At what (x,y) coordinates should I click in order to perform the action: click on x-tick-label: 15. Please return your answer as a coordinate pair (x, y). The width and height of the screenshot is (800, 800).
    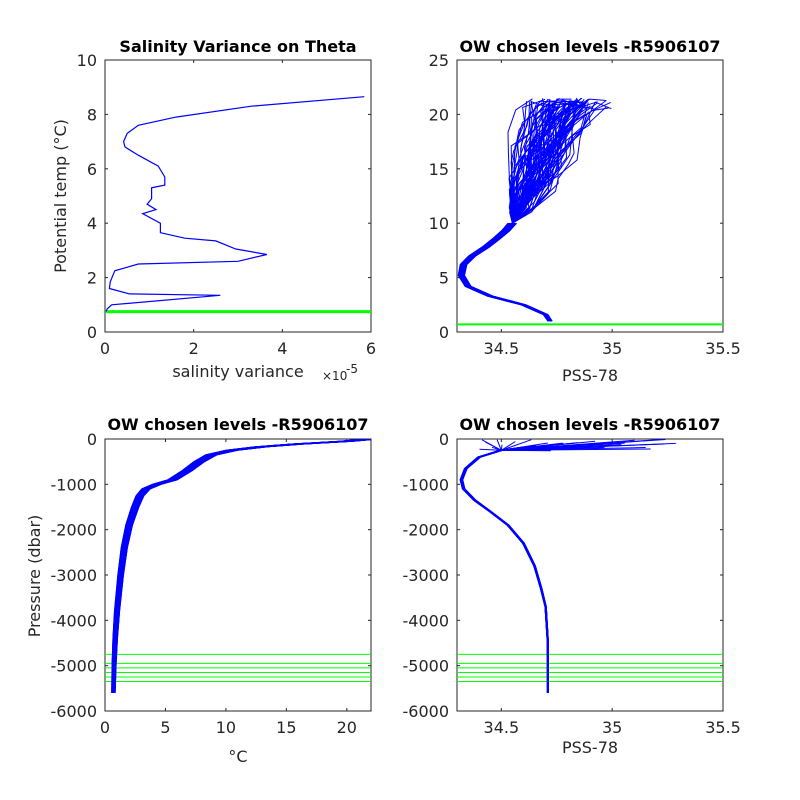
    Looking at the image, I should click on (286, 727).